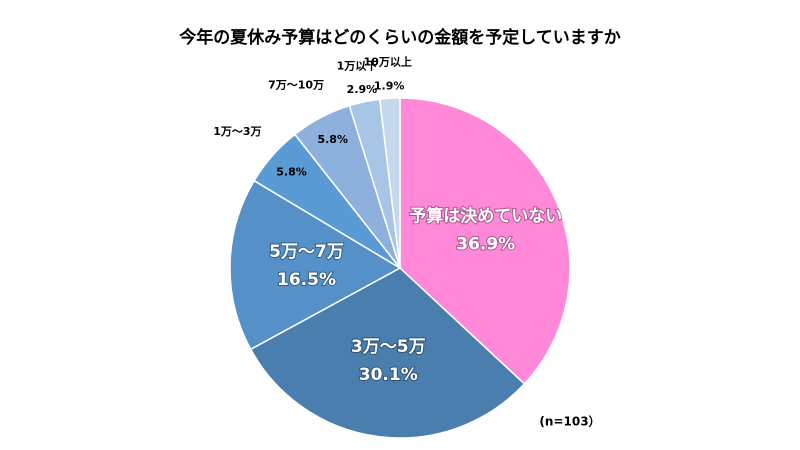  Describe the element at coordinates (237, 131) in the screenshot. I see `slice-label: 1万～3万` at that location.